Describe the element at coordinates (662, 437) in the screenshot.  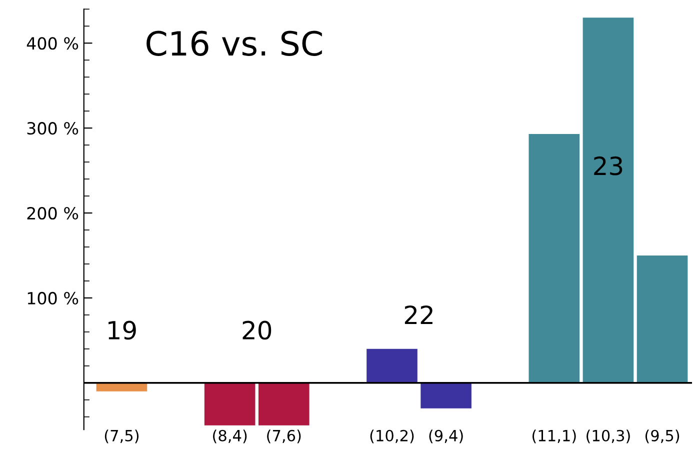
I see `x-tick-label: (9,5)` at that location.